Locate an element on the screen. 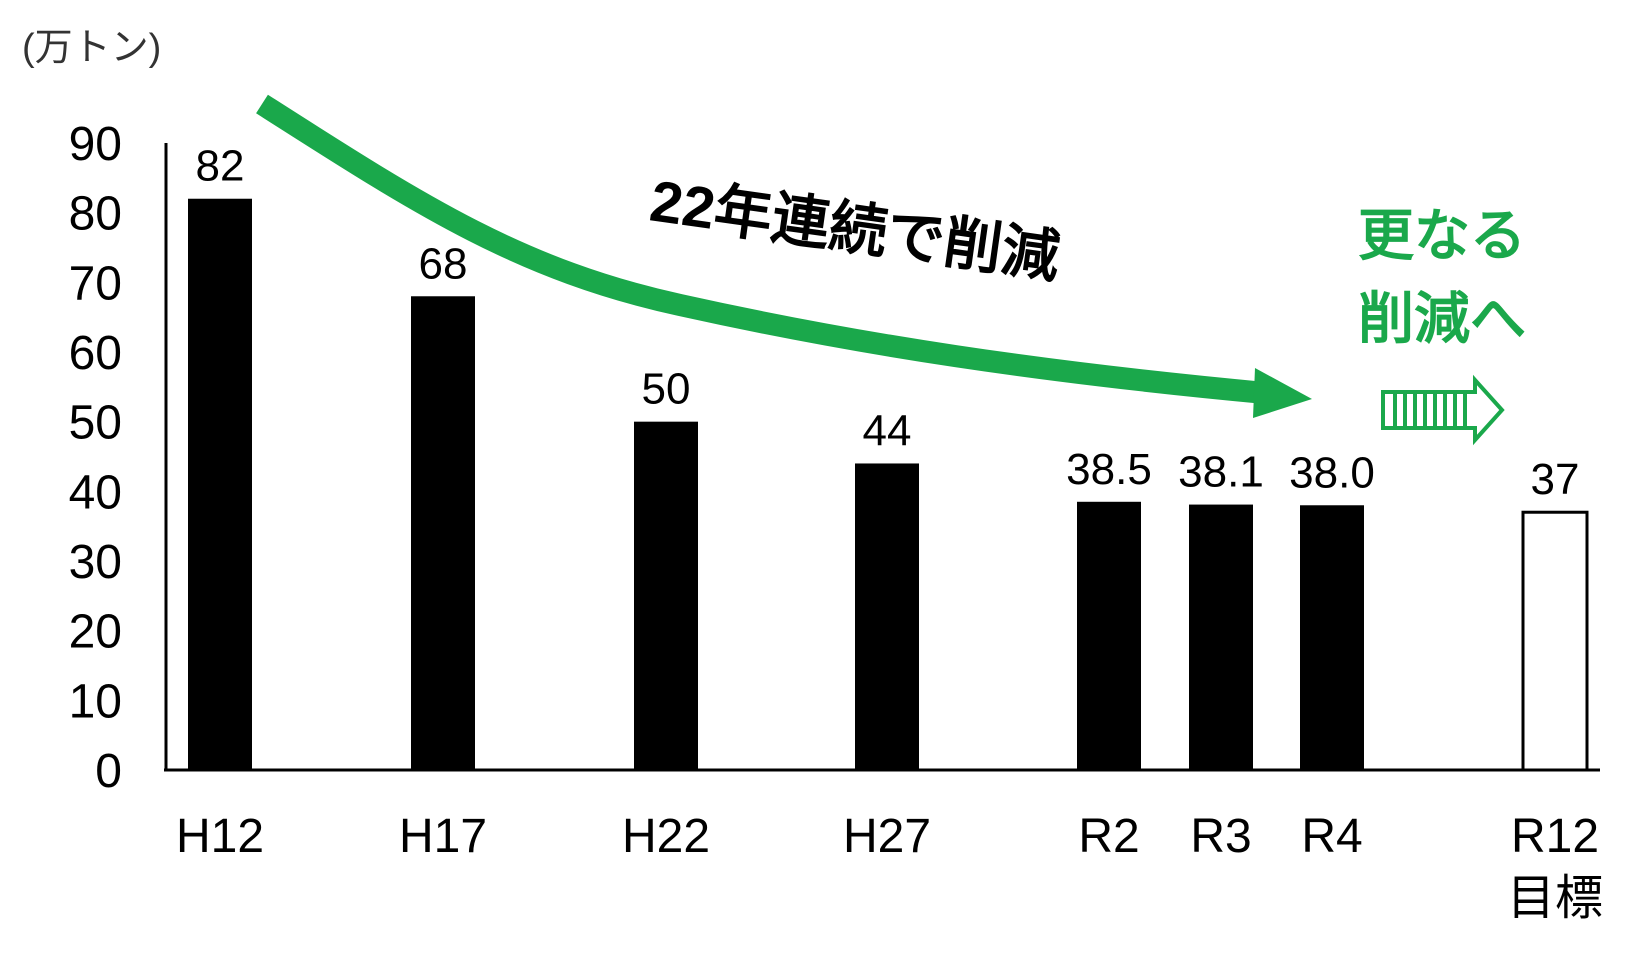 This screenshot has height=957, width=1640. y-tick-label: 60 is located at coordinates (95, 353).